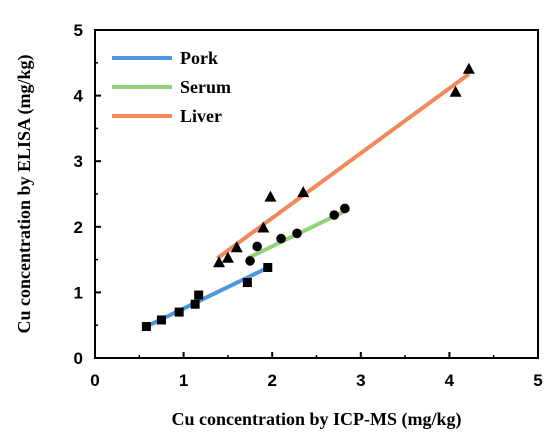 This screenshot has height=443, width=550. Describe the element at coordinates (78, 292) in the screenshot. I see `y-tick-label: 1` at that location.